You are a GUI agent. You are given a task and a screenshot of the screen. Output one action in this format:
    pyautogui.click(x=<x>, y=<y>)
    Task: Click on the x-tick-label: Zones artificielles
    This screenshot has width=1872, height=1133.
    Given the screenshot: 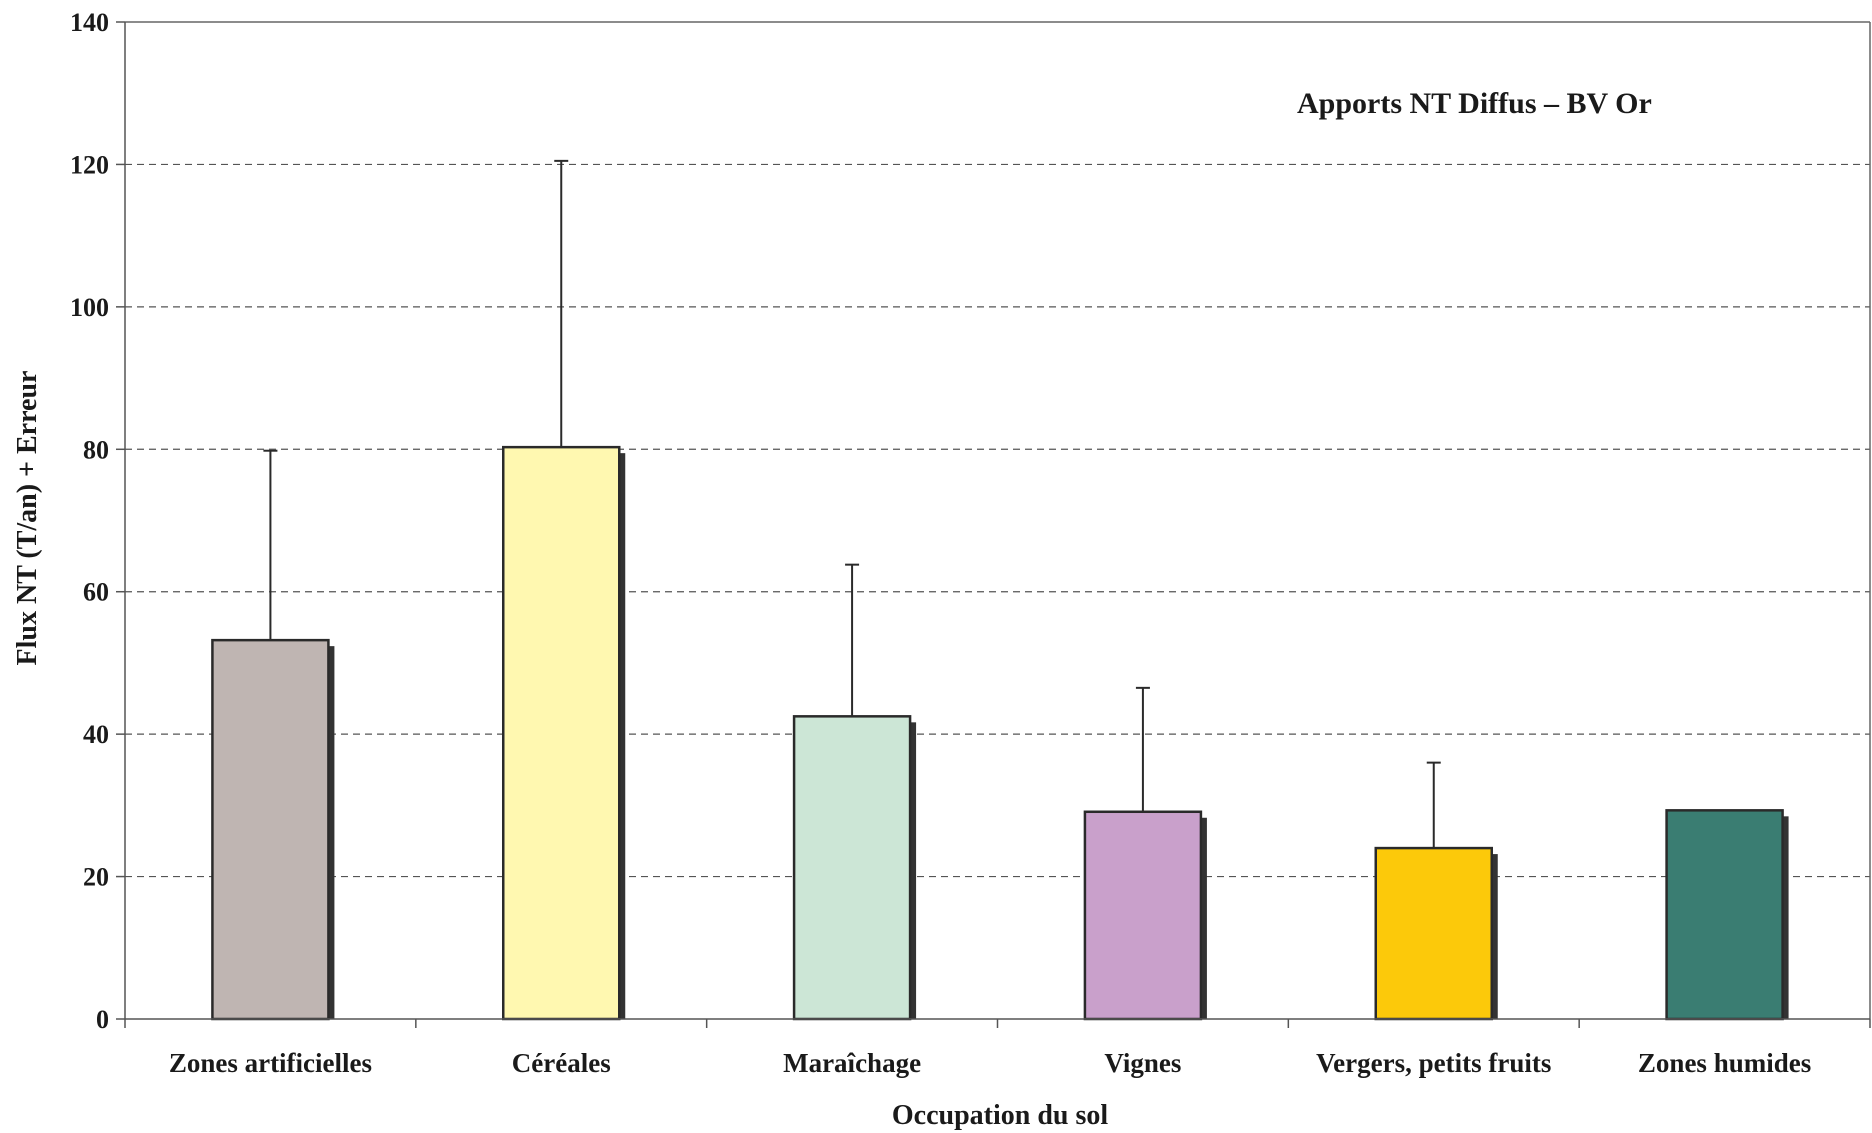 What is the action you would take?
    pyautogui.click(x=270, y=1063)
    